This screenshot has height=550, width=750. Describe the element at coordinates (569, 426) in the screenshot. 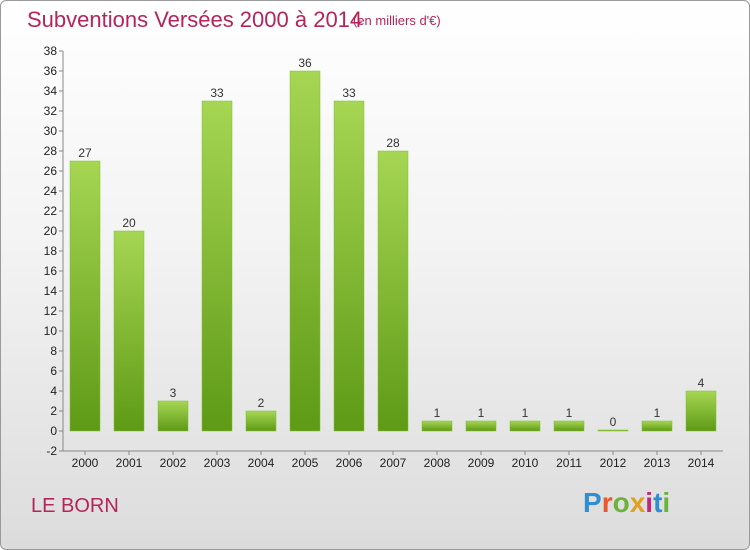

I see `bar-2011` at that location.